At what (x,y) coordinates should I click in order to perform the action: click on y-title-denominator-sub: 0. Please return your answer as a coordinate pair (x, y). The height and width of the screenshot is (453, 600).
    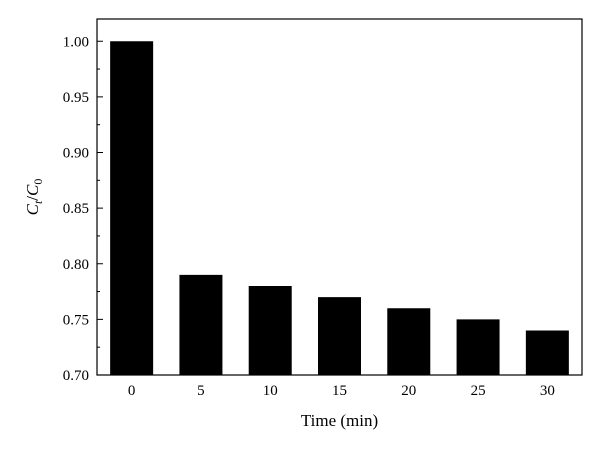
    Looking at the image, I should click on (38, 182).